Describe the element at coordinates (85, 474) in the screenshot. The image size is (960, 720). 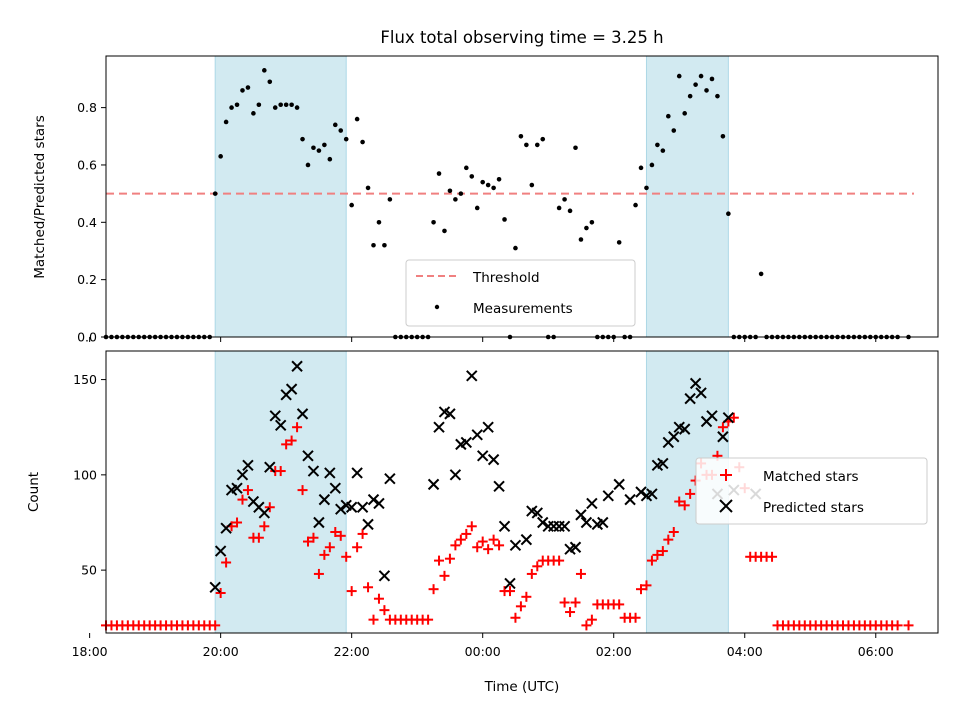
I see `bottom-y-tick-label: 100` at that location.